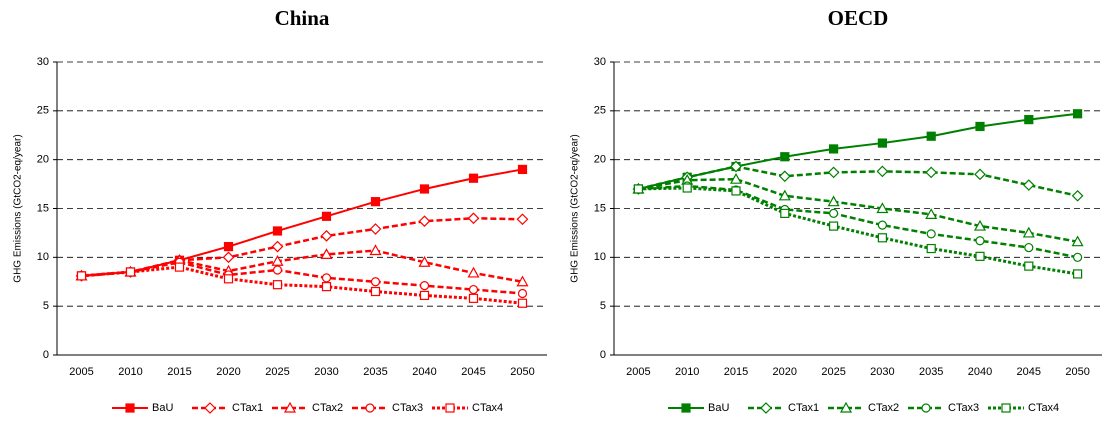 The image size is (1105, 421). I want to click on chart-title: OECD, so click(858, 18).